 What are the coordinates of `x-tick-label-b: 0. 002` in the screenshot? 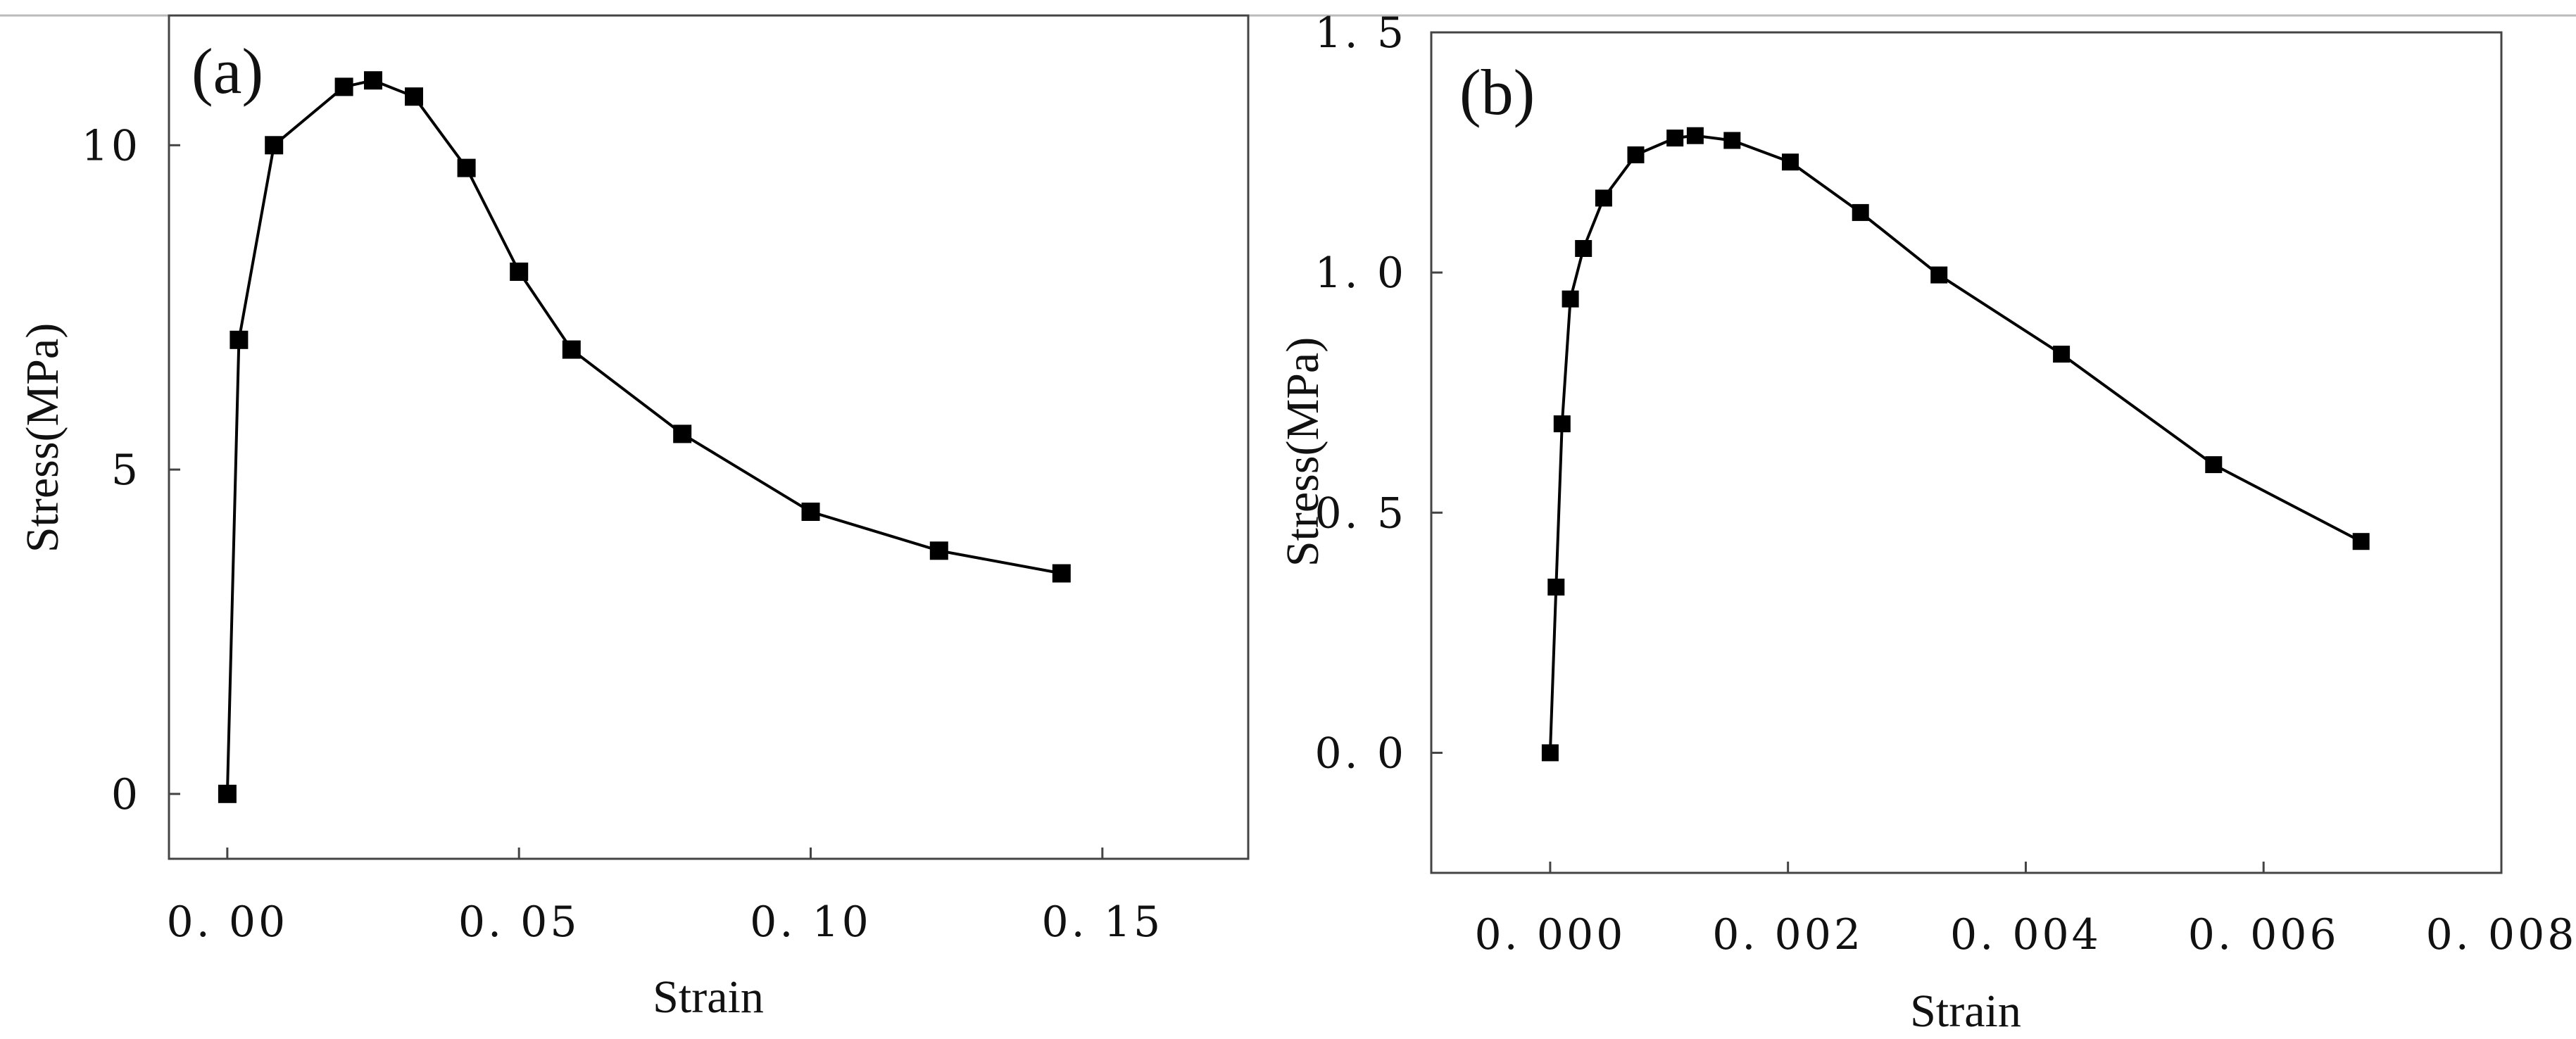 It's located at (1788, 934).